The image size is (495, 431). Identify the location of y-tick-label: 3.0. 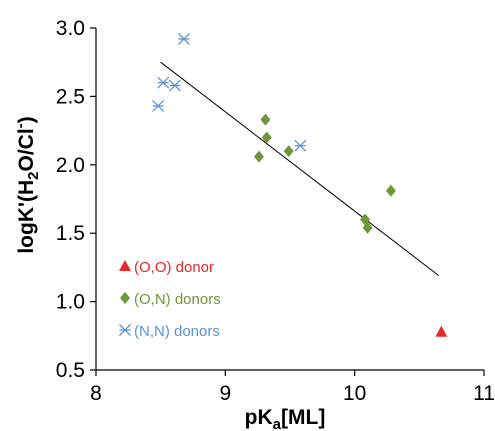
(70, 28).